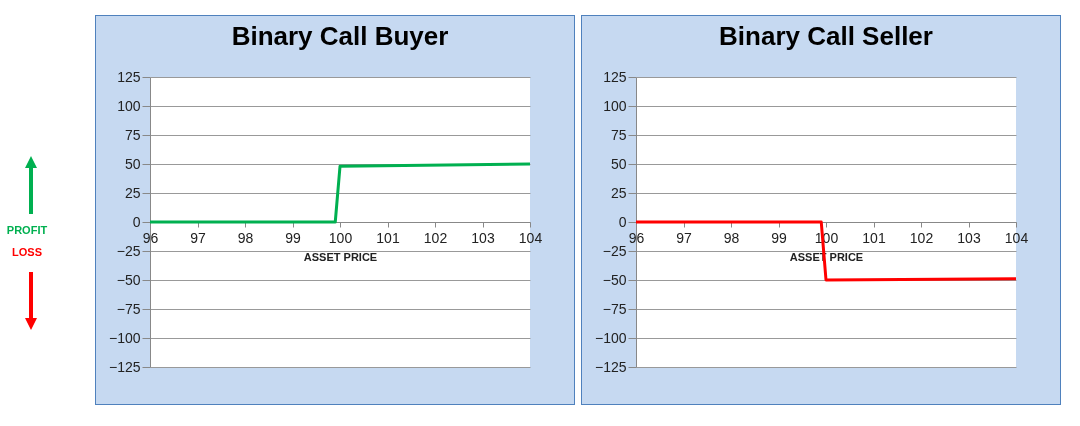 Image resolution: width=1080 pixels, height=426 pixels. What do you see at coordinates (27, 252) in the screenshot?
I see `text: LOSS` at bounding box center [27, 252].